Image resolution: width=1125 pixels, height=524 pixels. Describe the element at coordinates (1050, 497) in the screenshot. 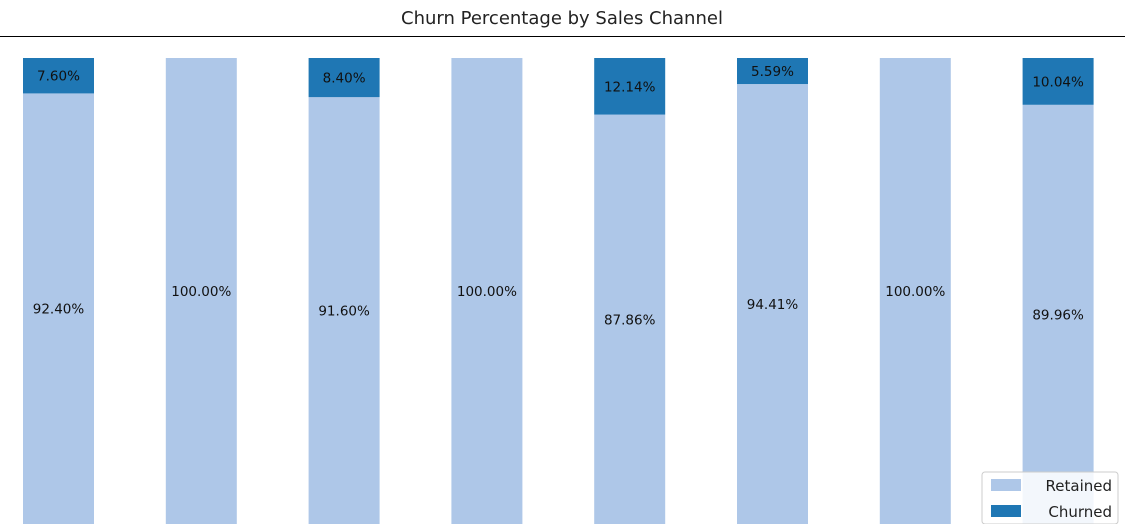

I see `legend: Retained Churned` at that location.